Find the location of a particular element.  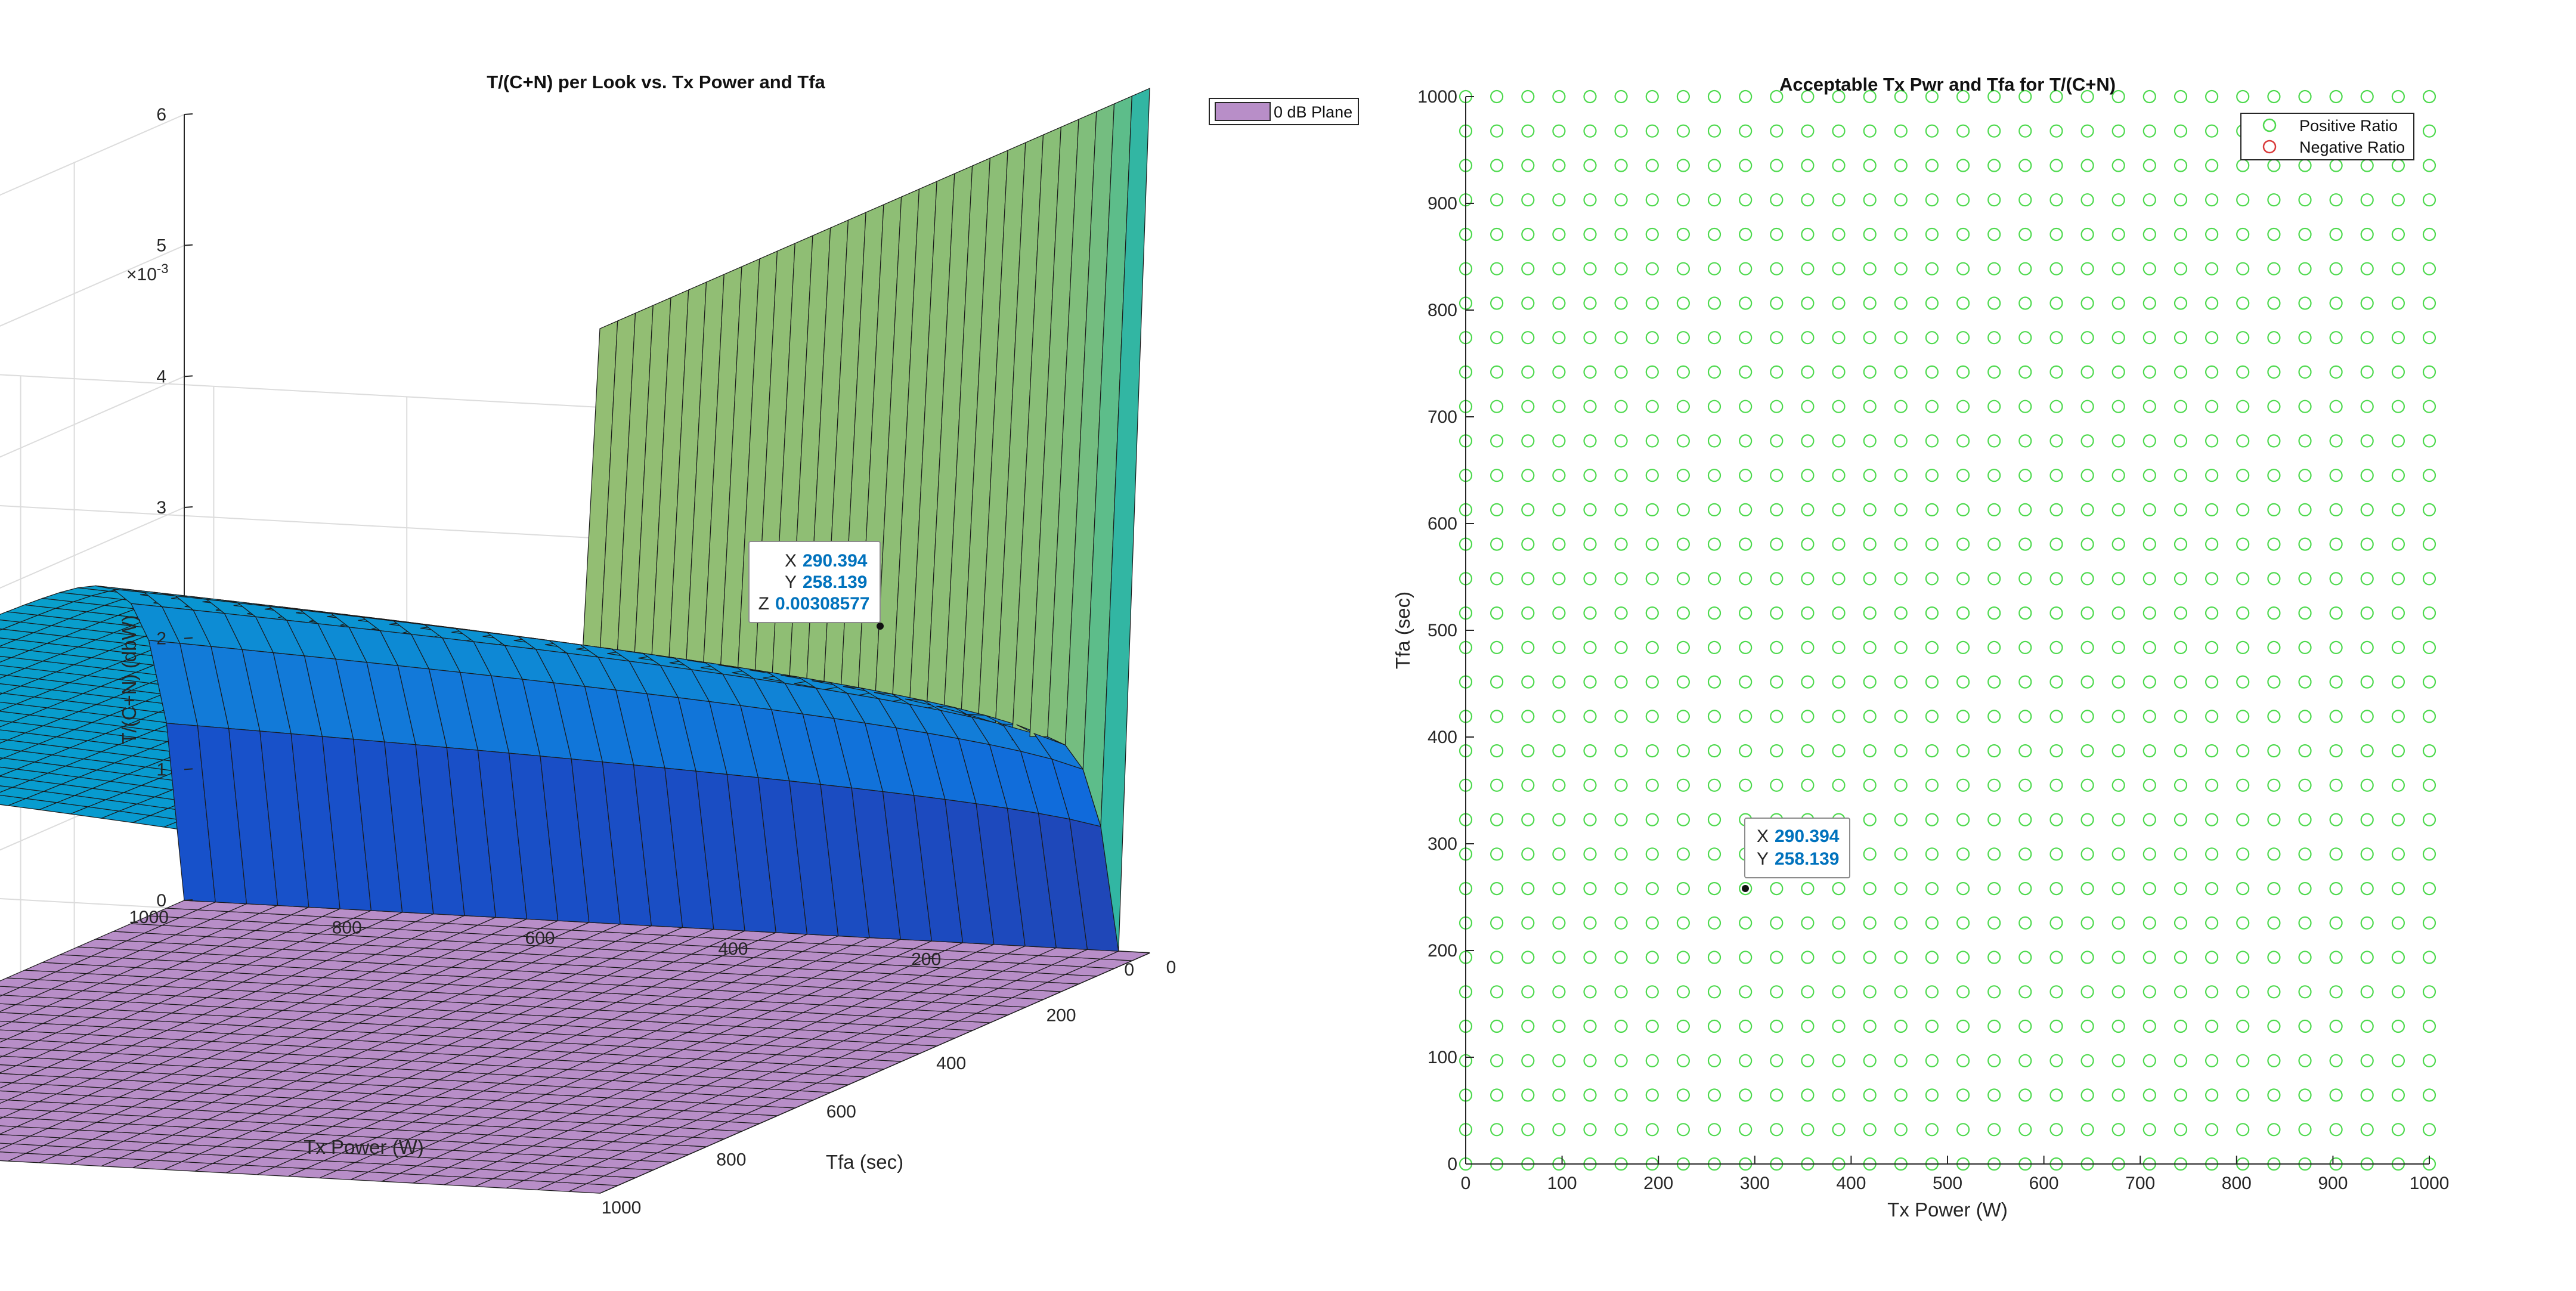

surface-datatip: X 290.394 Y 258.139 Z 0.00308577 is located at coordinates (816, 585).